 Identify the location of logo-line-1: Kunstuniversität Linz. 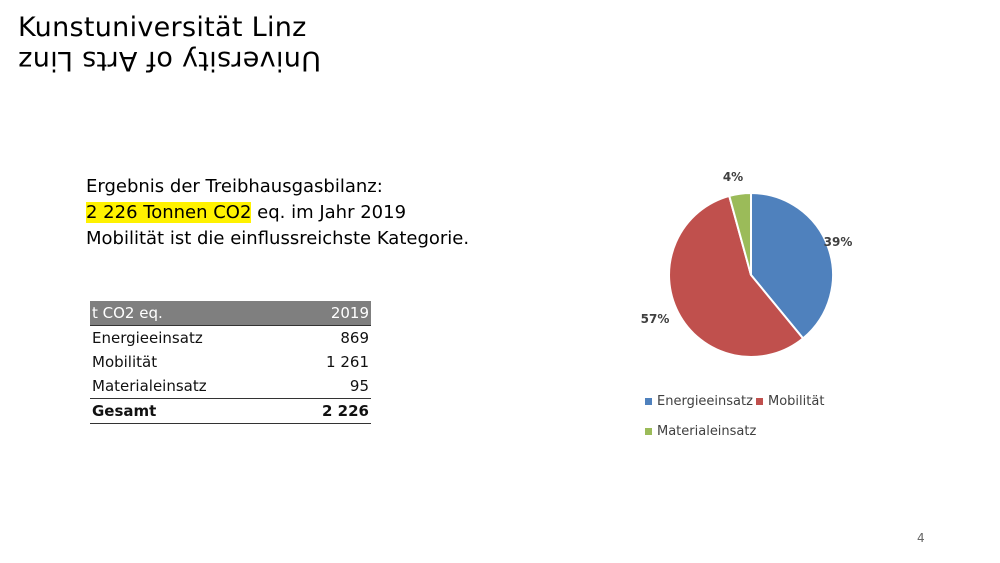
(162, 27).